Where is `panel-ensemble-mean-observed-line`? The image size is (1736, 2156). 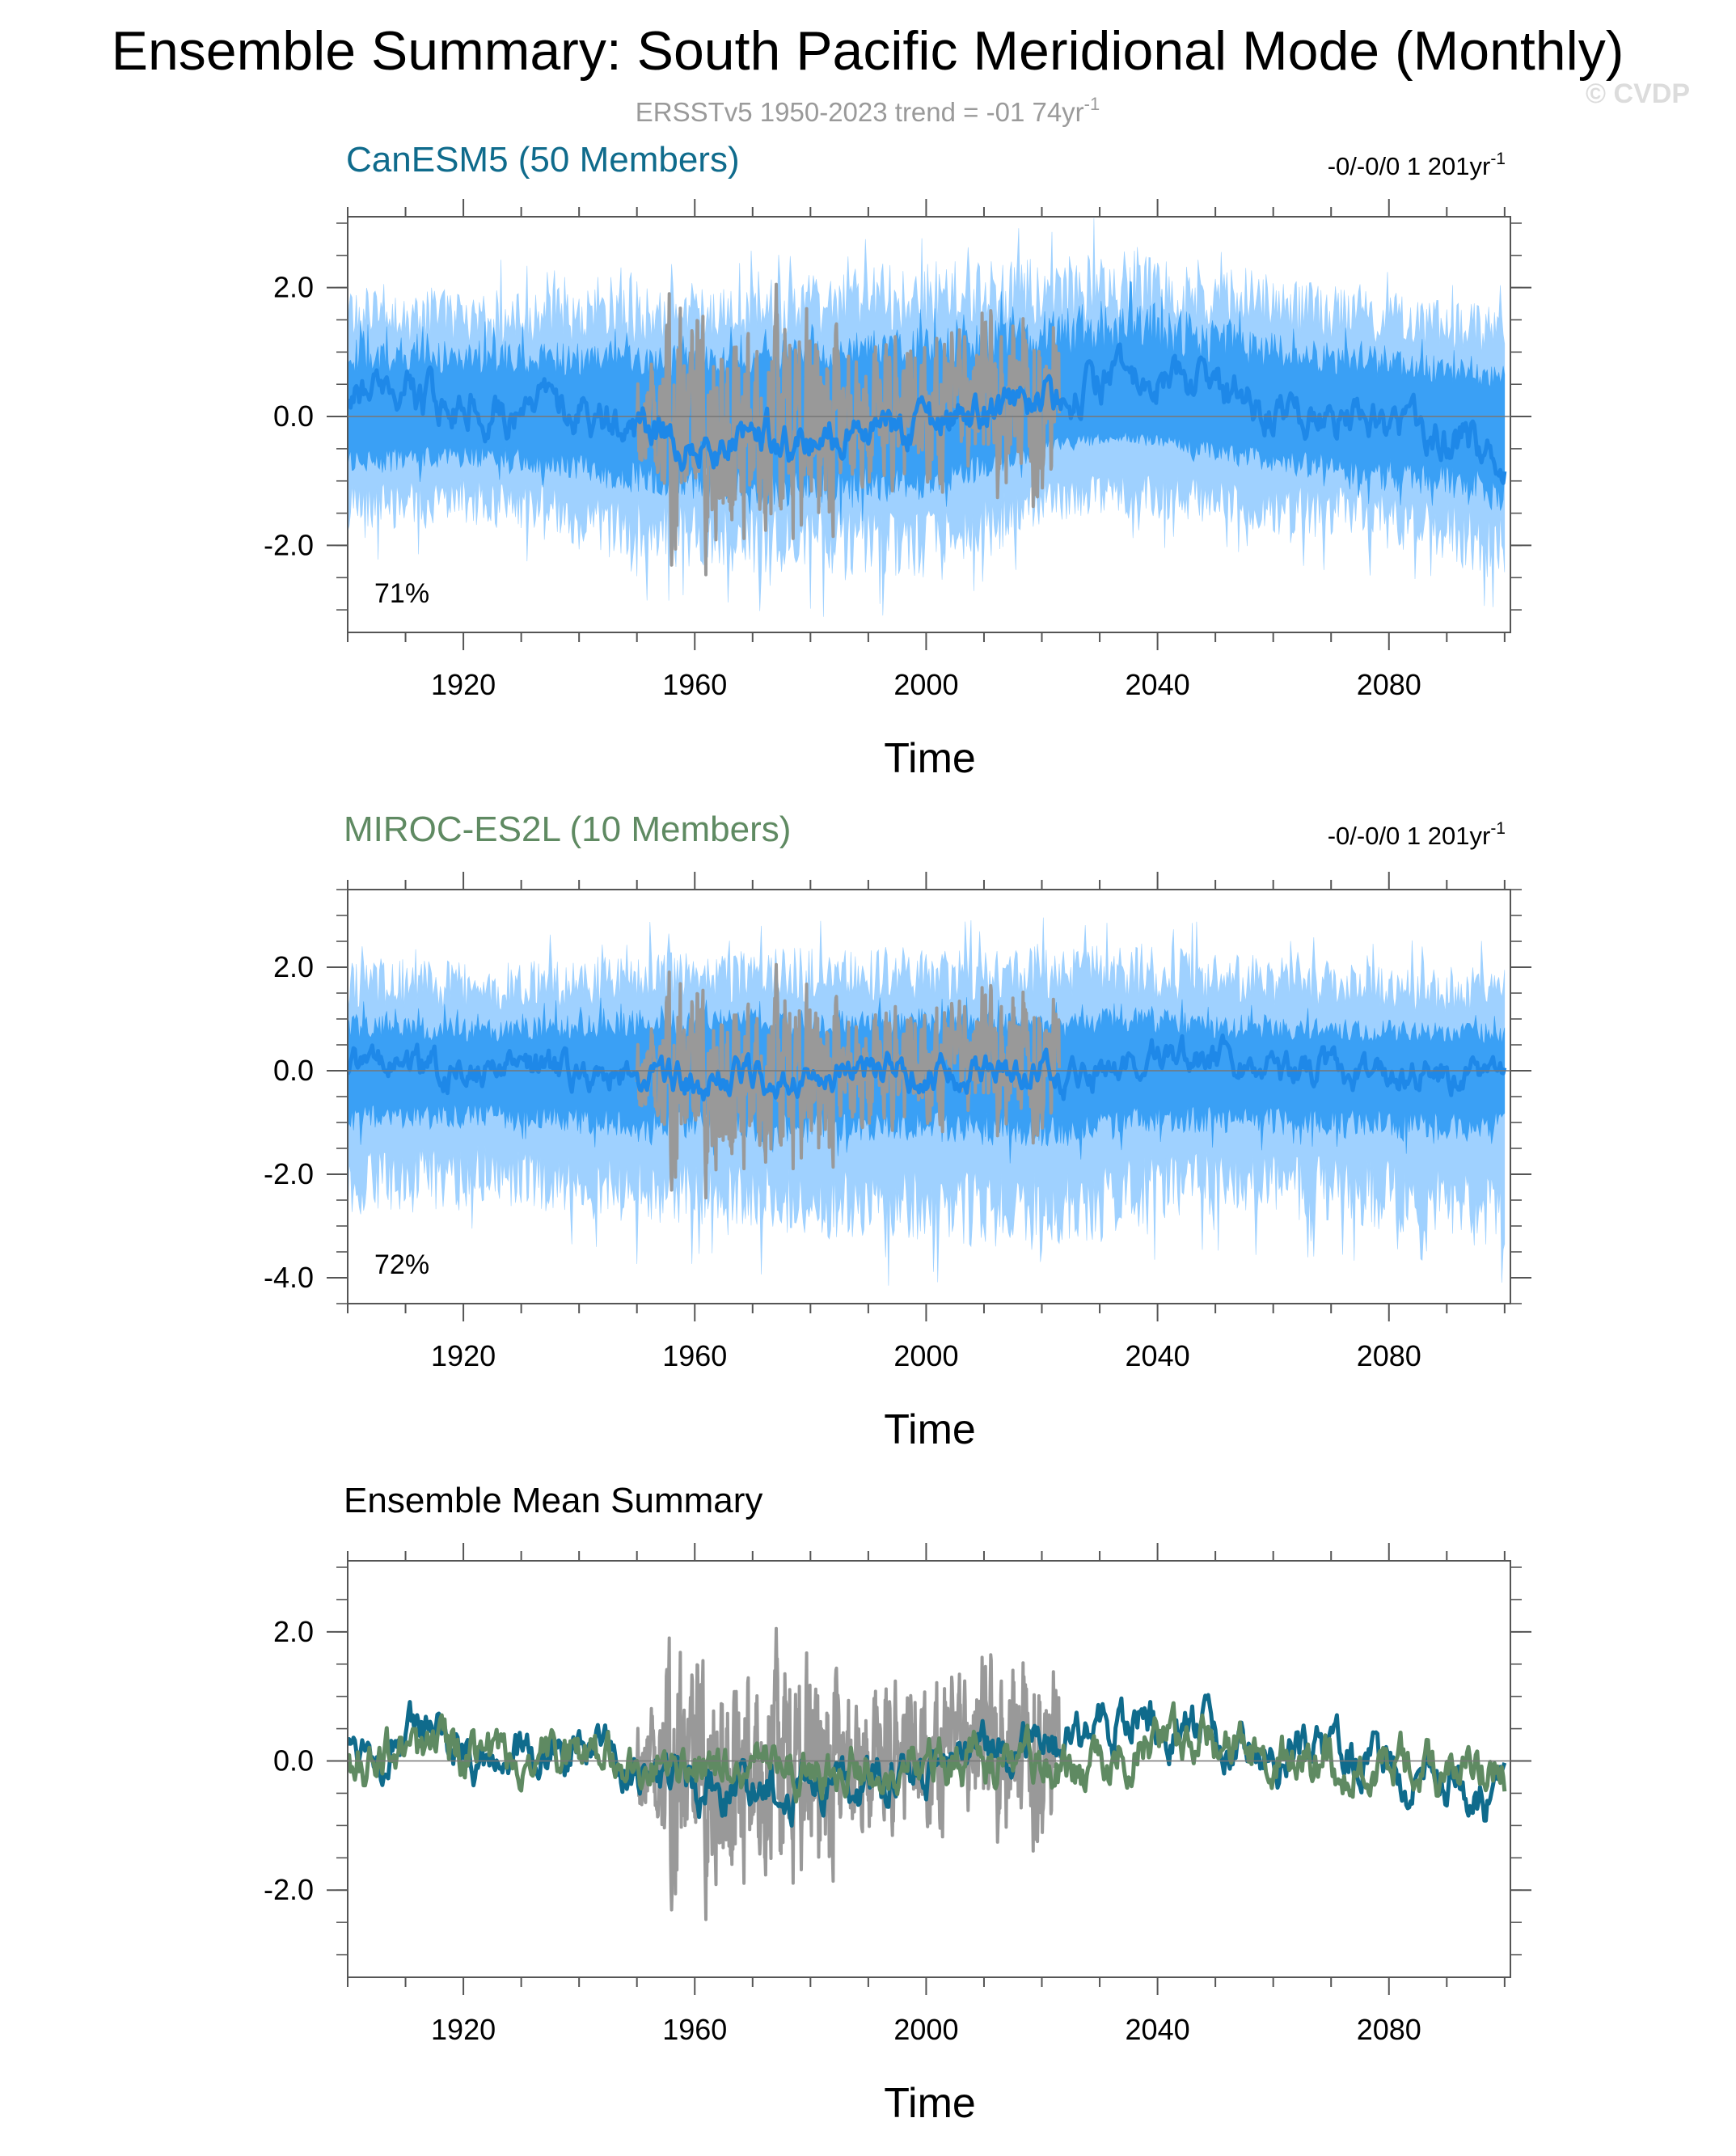
panel-ensemble-mean-observed-line is located at coordinates (848, 1774).